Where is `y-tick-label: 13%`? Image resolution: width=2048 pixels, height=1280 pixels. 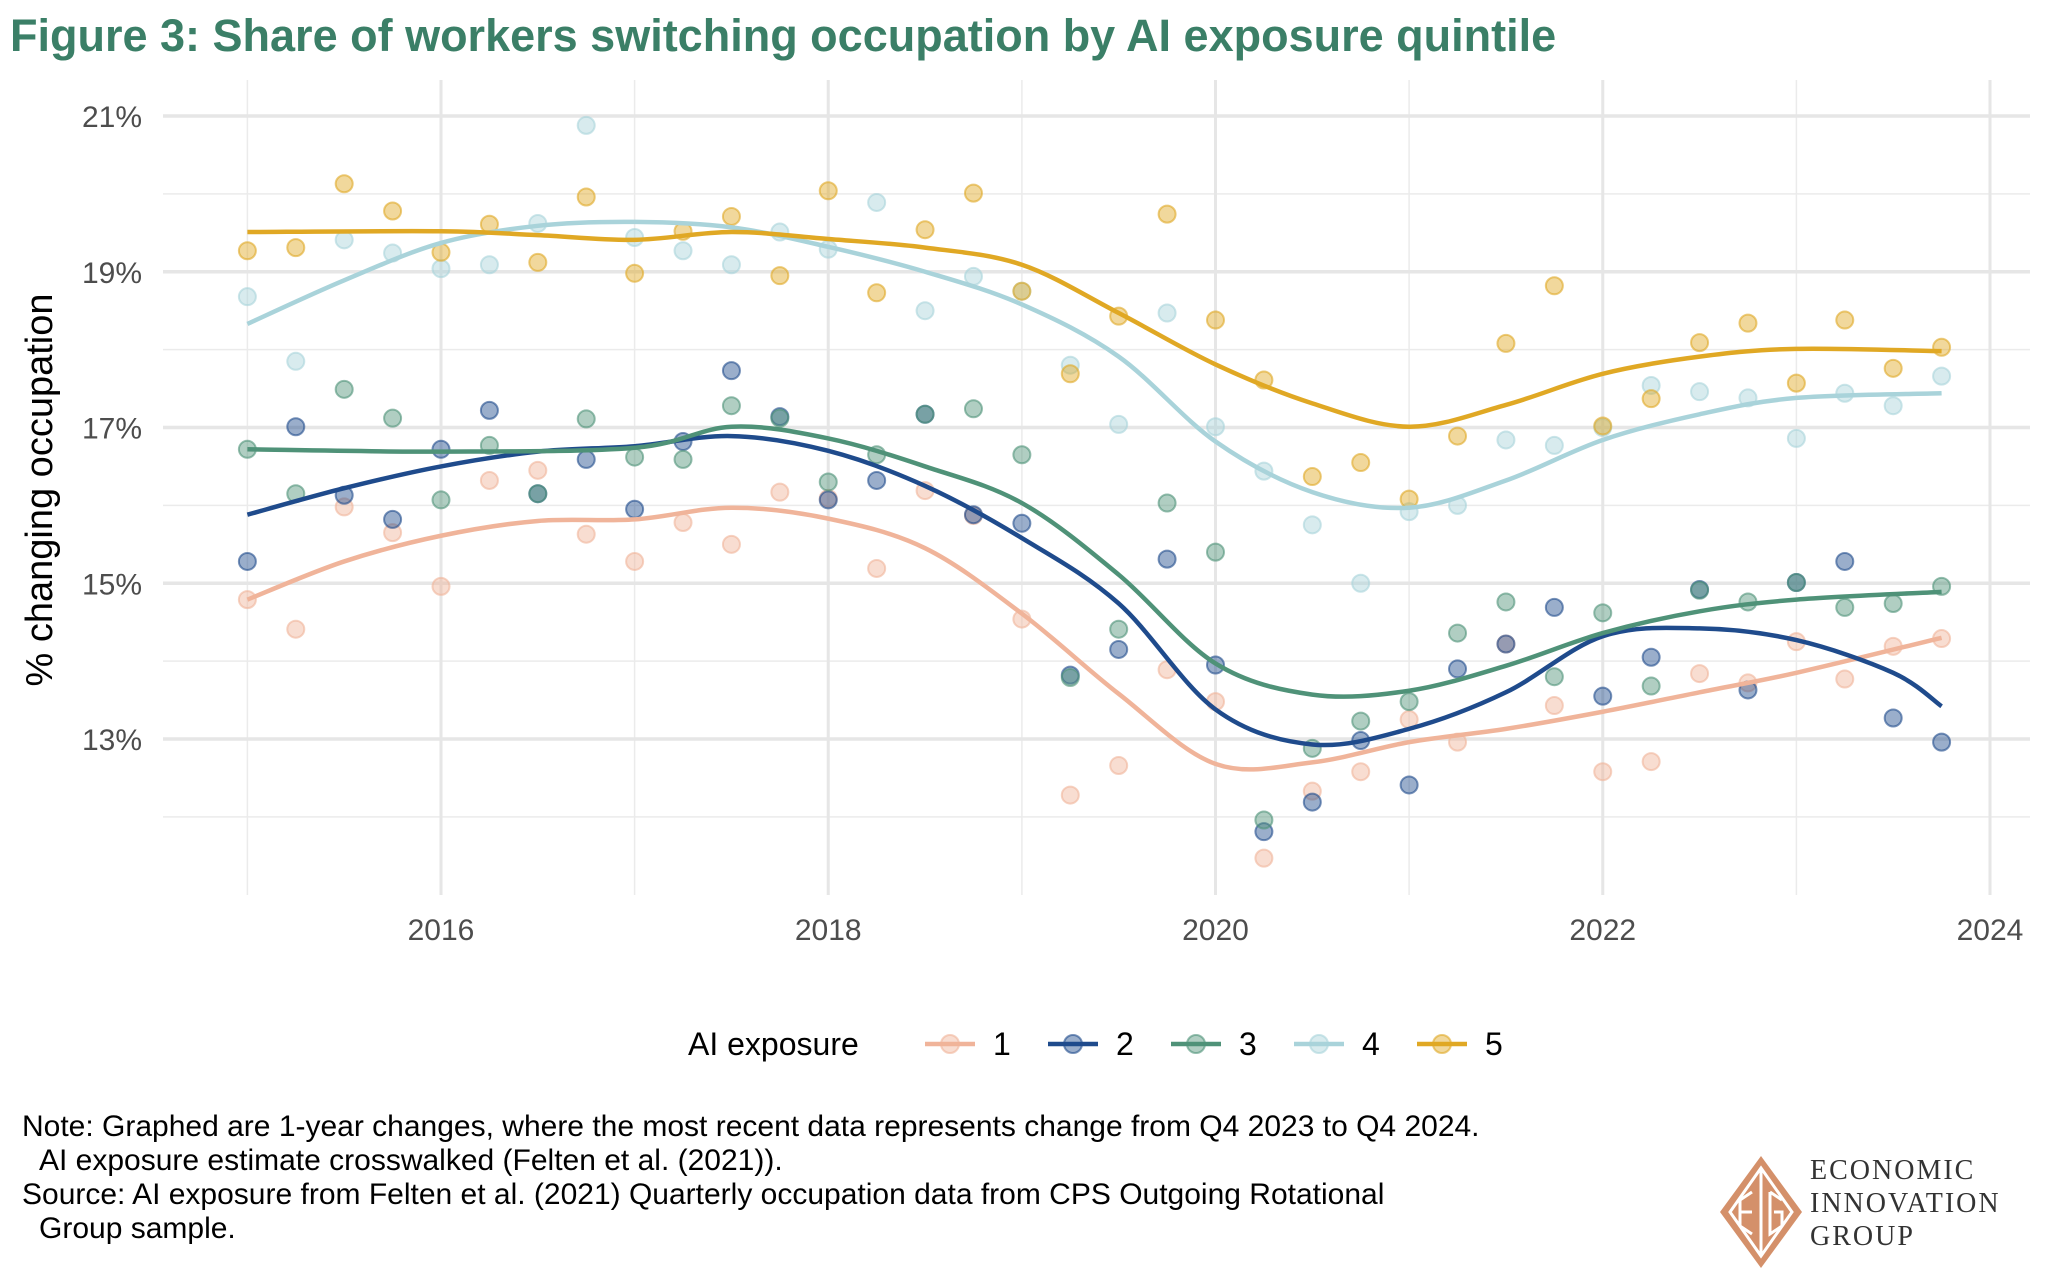
y-tick-label: 13% is located at coordinates (112, 740).